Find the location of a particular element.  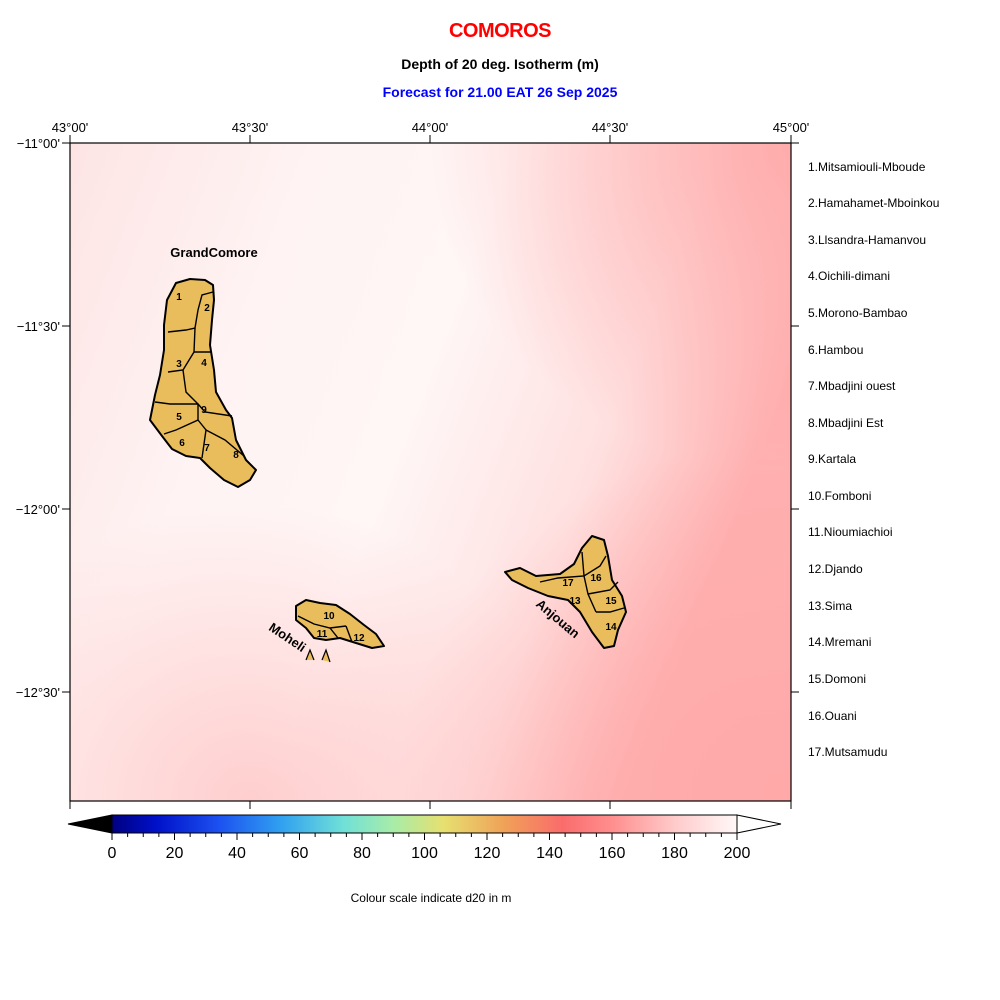

colorbar-tick-label: 60 is located at coordinates (300, 853).